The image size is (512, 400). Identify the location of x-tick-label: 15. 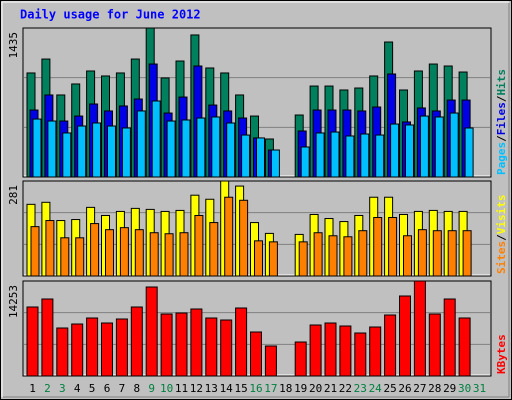
(240, 388).